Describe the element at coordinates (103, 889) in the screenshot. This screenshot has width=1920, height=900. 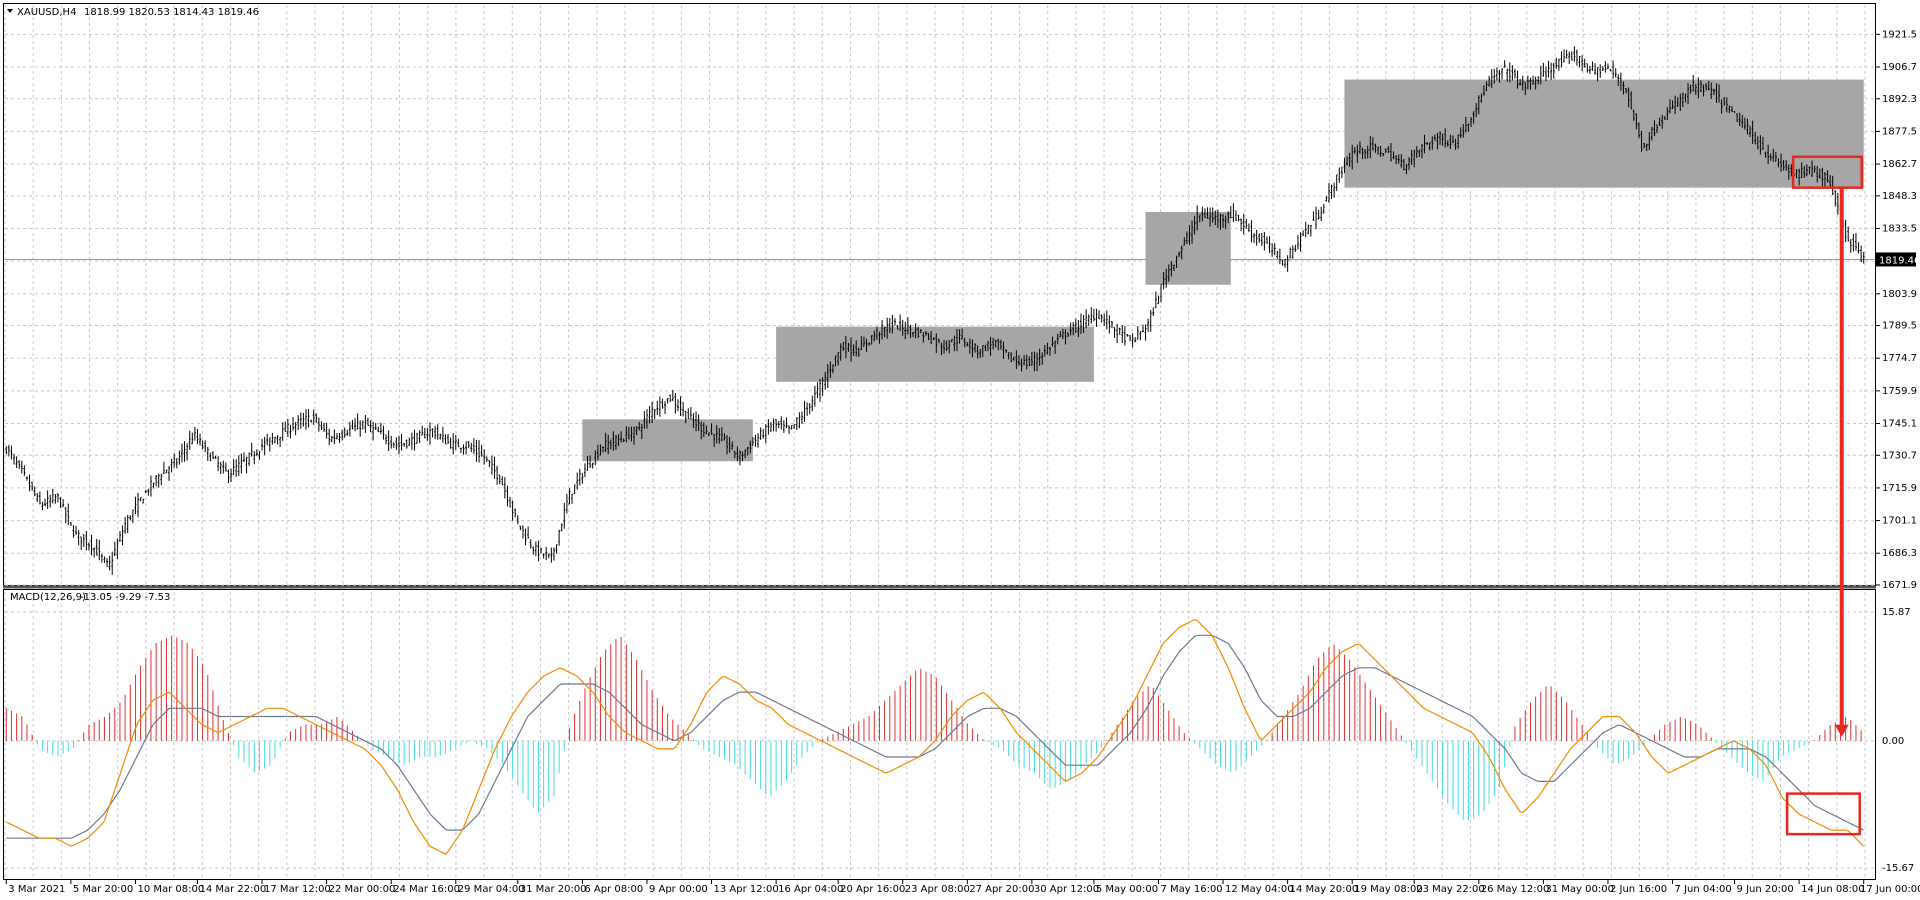
I see `time-tick-label: 5 Mar 20:00` at that location.